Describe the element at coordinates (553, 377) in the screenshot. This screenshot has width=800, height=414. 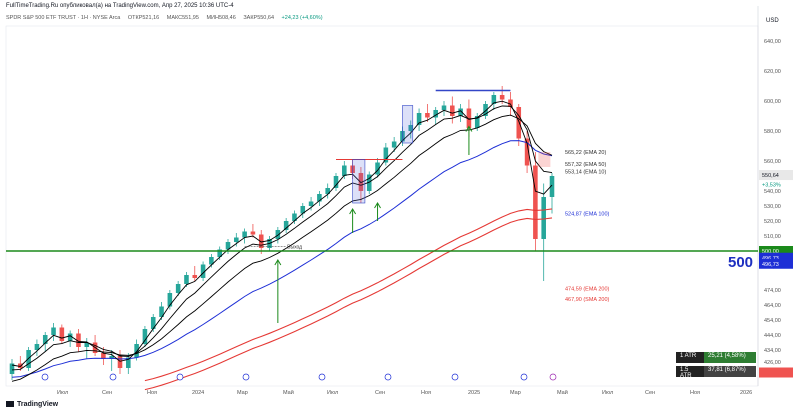
I see `event-marker-icon` at that location.